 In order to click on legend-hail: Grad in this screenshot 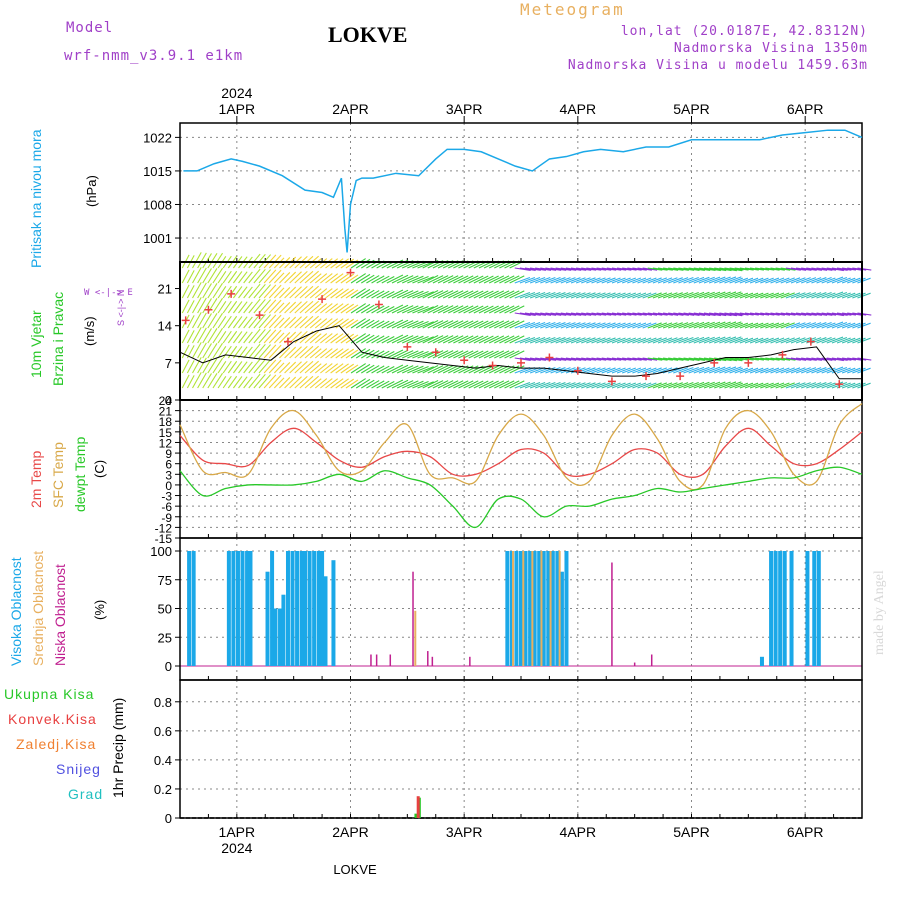, I will do `click(86, 794)`.